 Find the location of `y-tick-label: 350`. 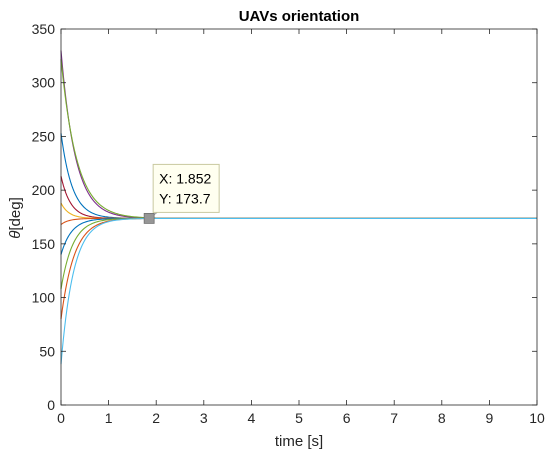

y-tick-label: 350 is located at coordinates (44, 29).